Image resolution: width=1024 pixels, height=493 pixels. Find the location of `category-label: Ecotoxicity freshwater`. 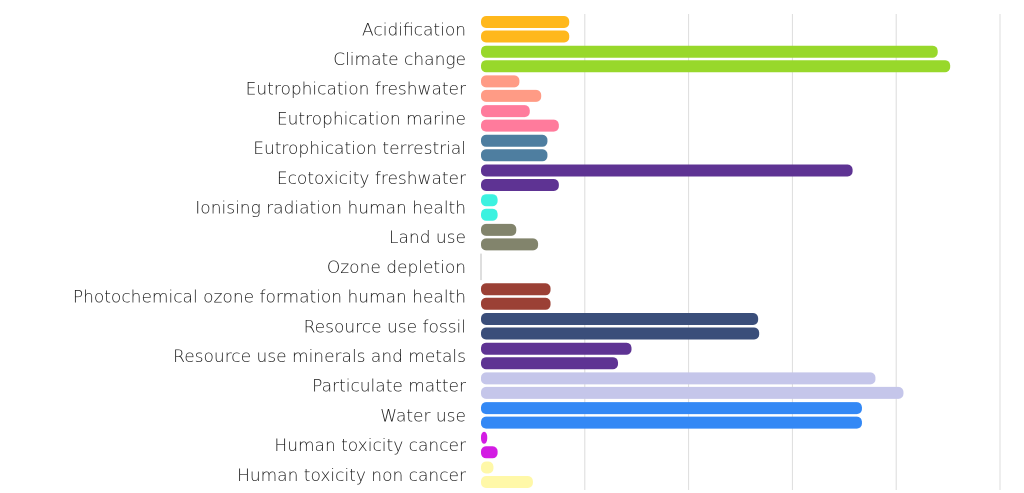

category-label: Ecotoxicity freshwater is located at coordinates (371, 179).